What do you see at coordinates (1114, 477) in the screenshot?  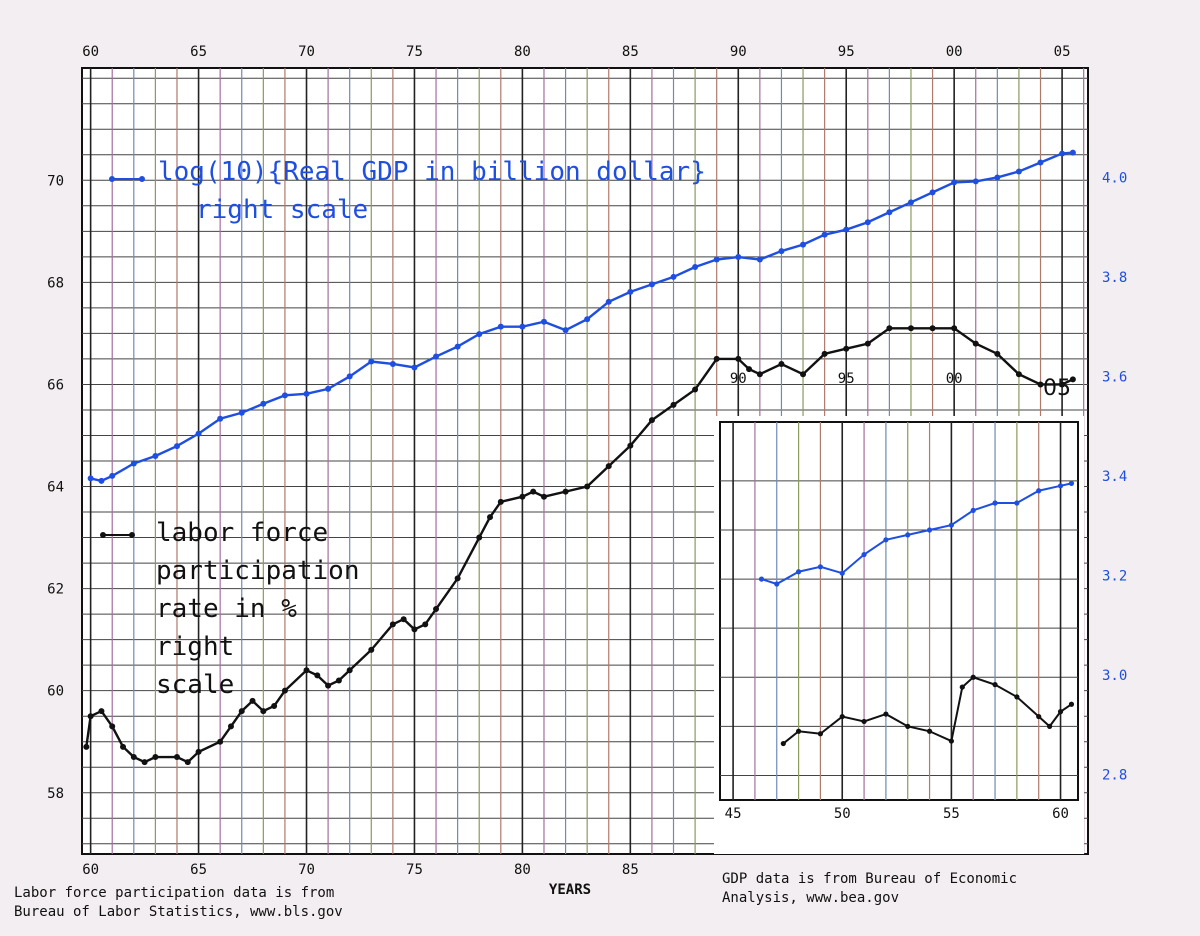 I see `right-y-tick-label: 3.4` at bounding box center [1114, 477].